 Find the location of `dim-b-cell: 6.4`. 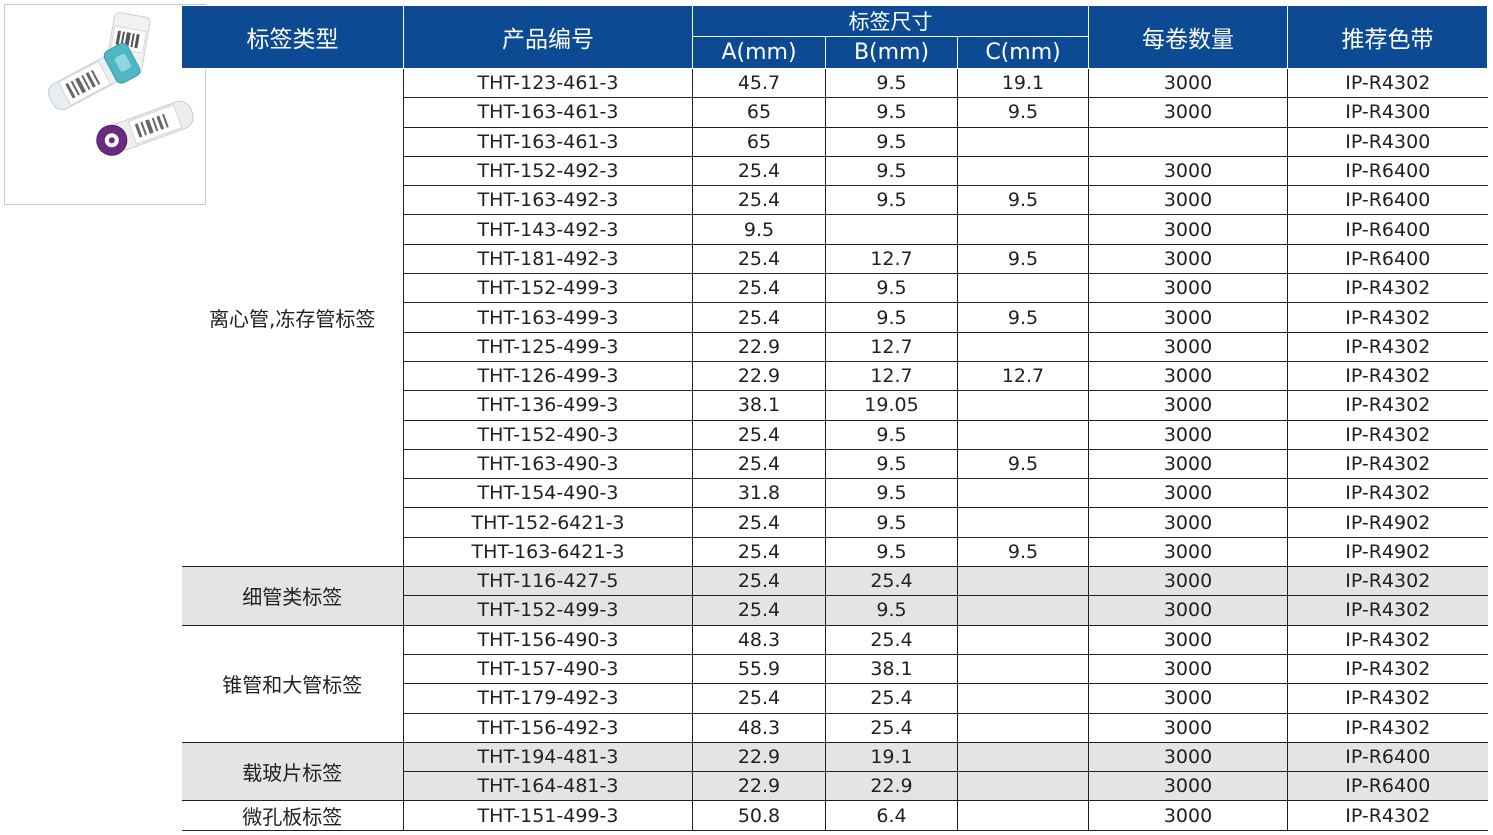

dim-b-cell: 6.4 is located at coordinates (891, 816).